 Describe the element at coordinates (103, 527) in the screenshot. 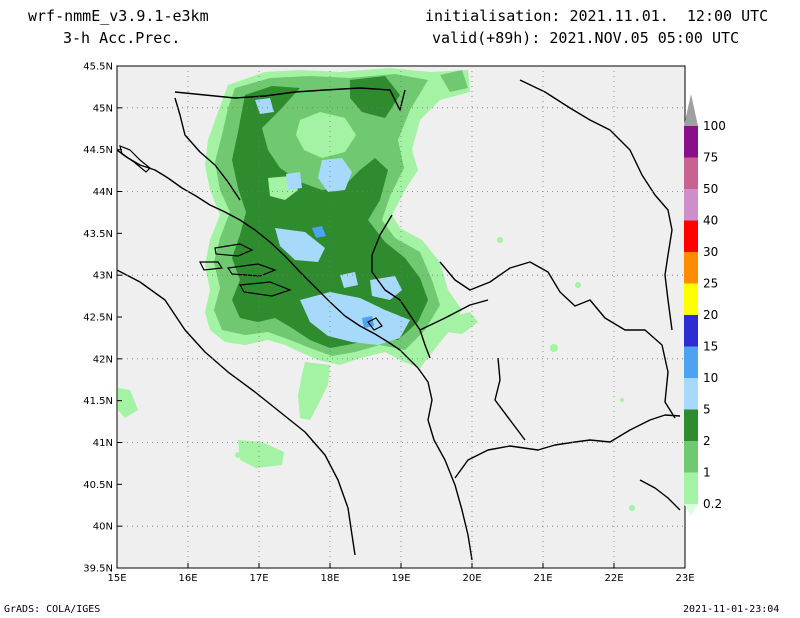

I see `lat-label: 40N` at that location.